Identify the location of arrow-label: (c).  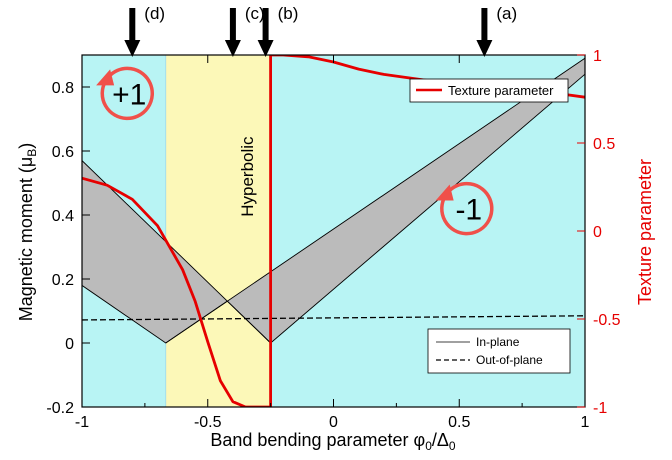
(255, 13).